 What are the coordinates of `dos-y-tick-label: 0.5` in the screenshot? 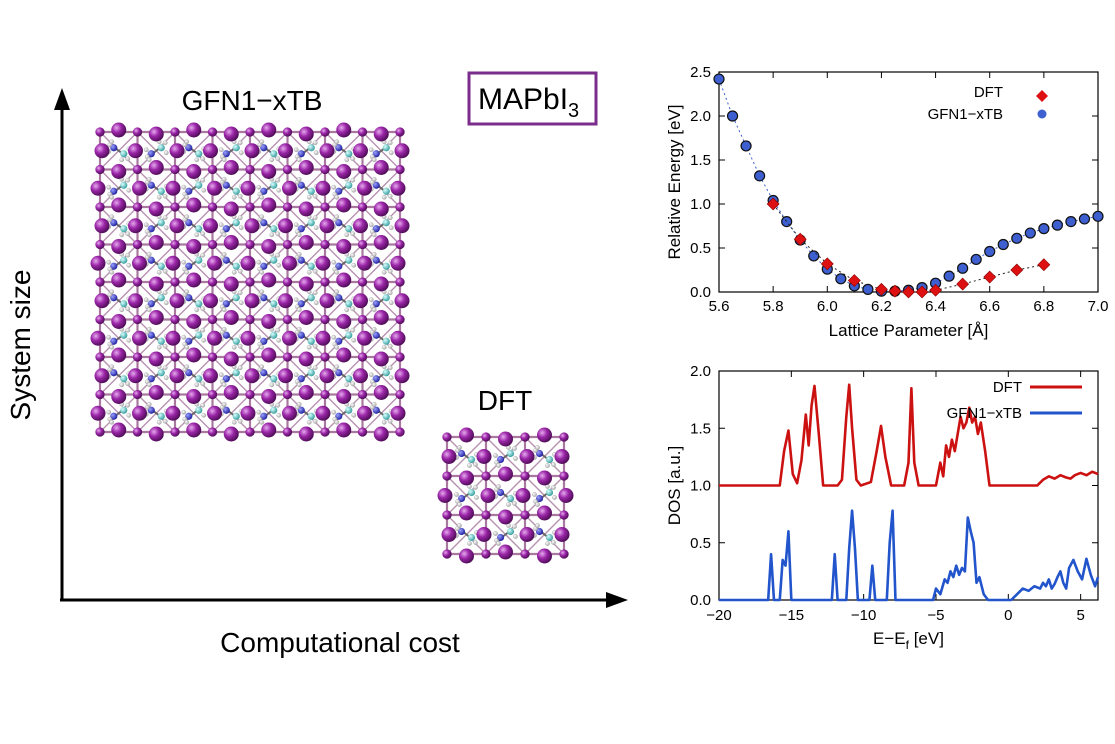 It's located at (700, 543).